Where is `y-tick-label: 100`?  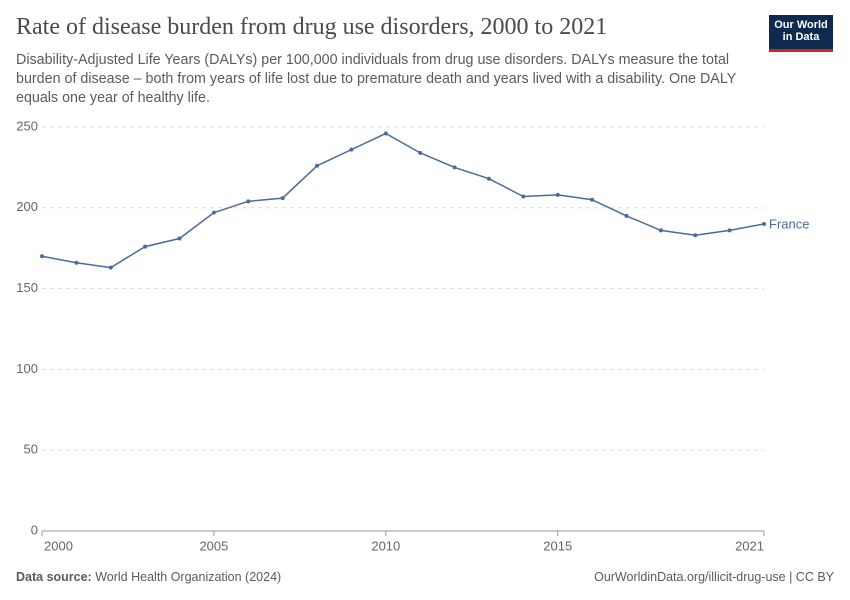
y-tick-label: 100 is located at coordinates (27, 368).